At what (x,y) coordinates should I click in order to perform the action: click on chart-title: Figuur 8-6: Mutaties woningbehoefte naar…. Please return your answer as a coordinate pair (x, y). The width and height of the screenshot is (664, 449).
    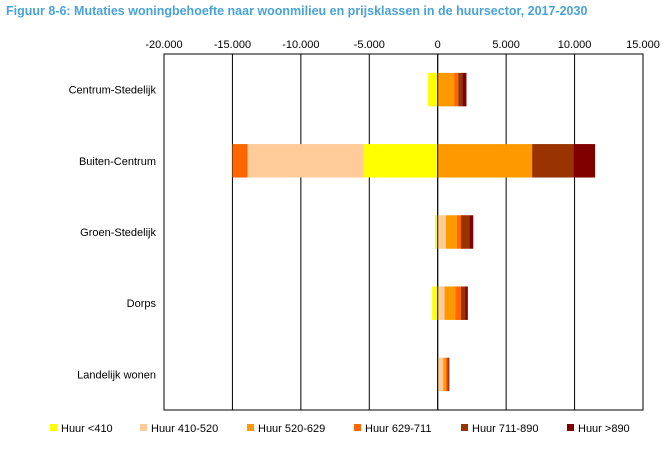
    Looking at the image, I should click on (297, 11).